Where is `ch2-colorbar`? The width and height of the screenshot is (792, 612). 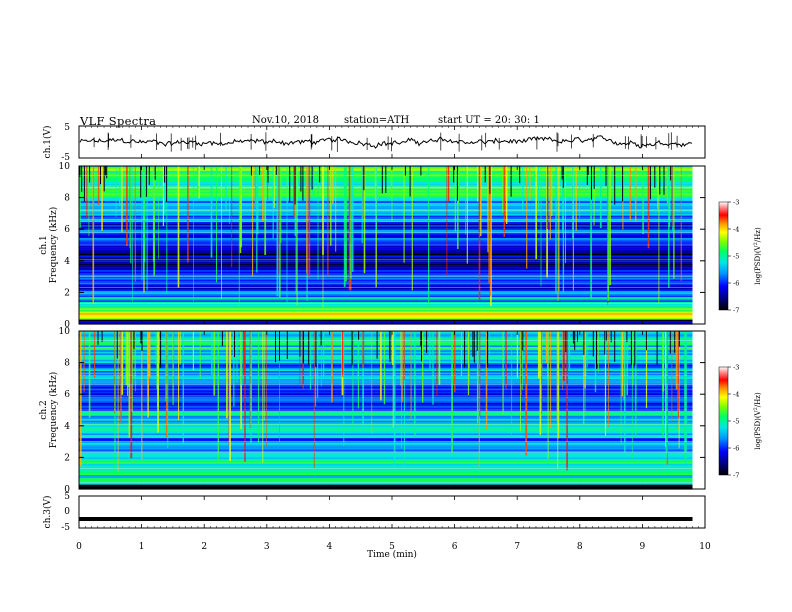
ch2-colorbar is located at coordinates (723, 421).